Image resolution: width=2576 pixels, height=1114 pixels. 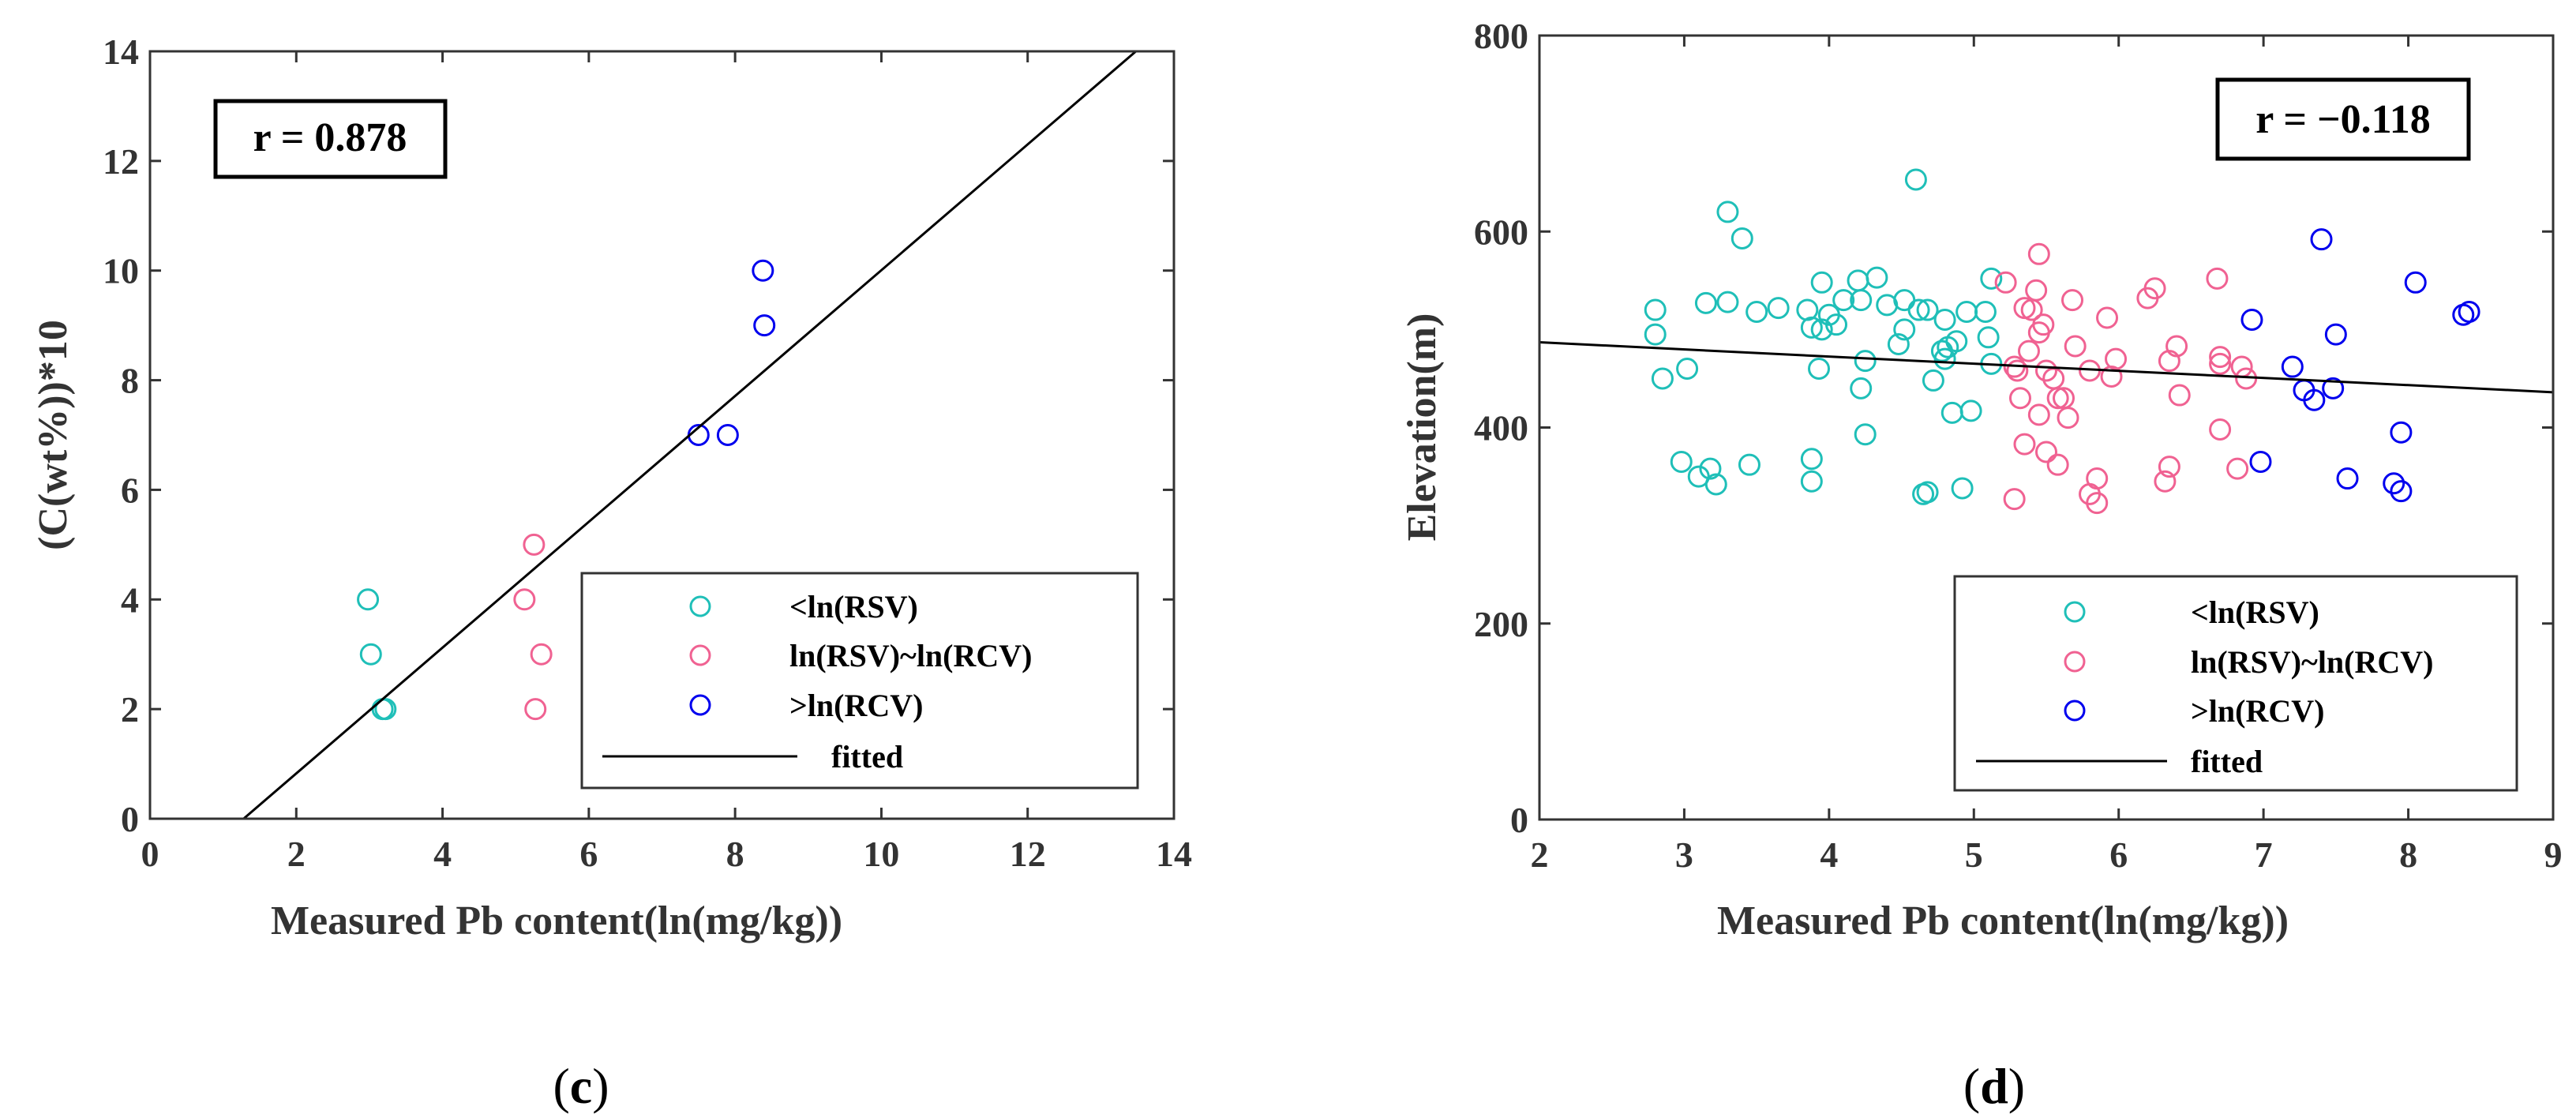 What do you see at coordinates (556, 920) in the screenshot?
I see `chart-c-x-axis-title: Measured Pb content(ln(mg/kg))` at bounding box center [556, 920].